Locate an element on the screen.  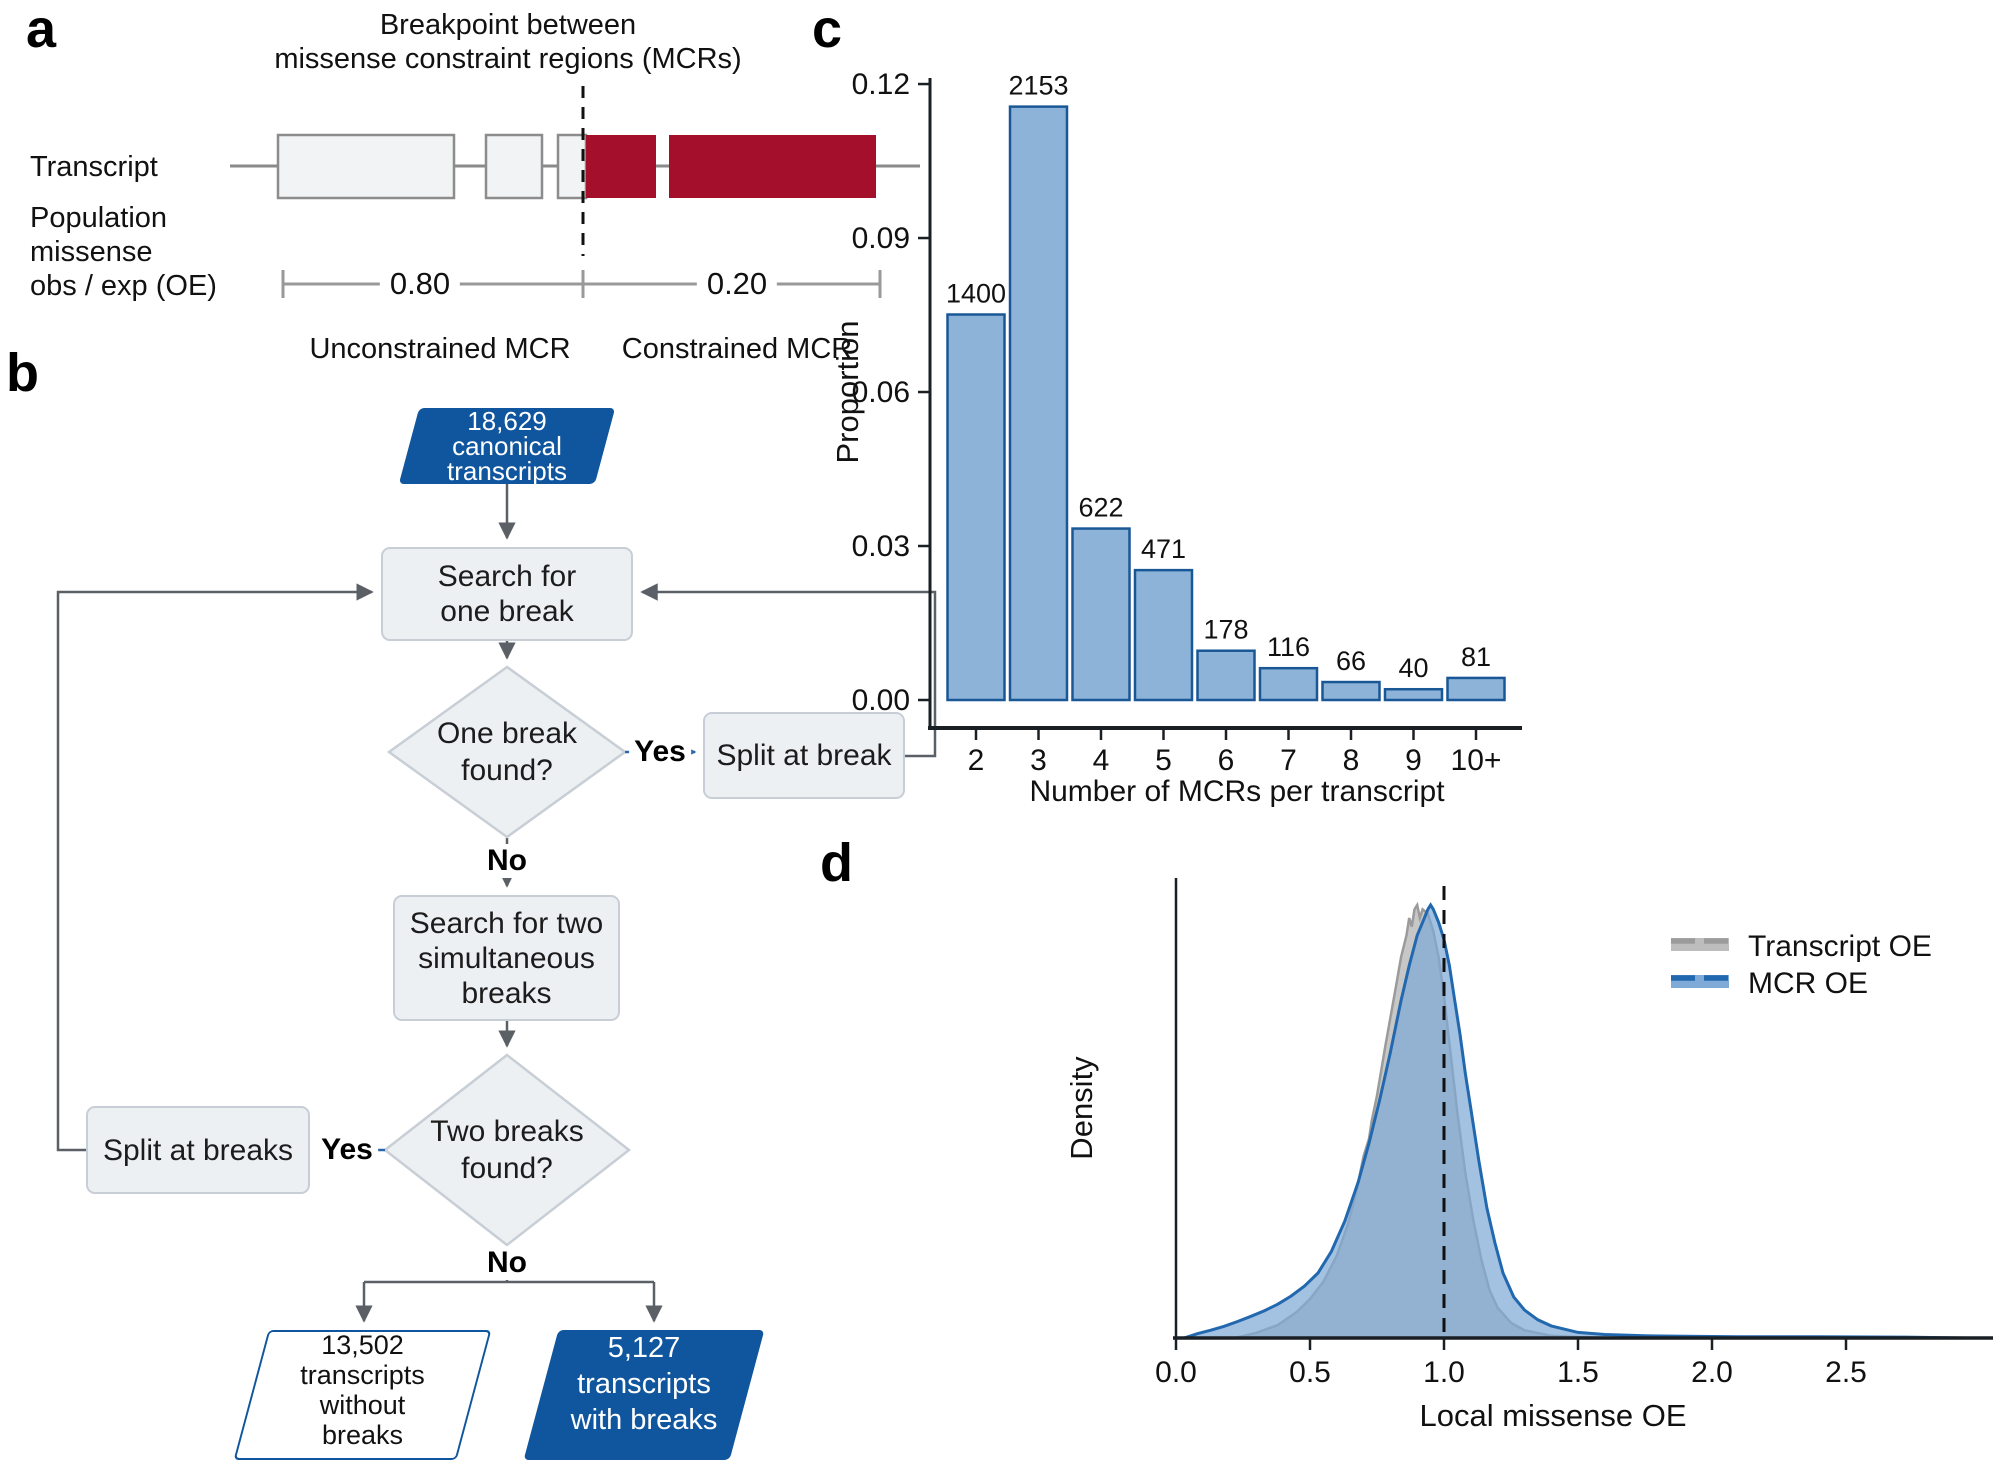
flowchart-decisions is located at coordinates (507, 956).